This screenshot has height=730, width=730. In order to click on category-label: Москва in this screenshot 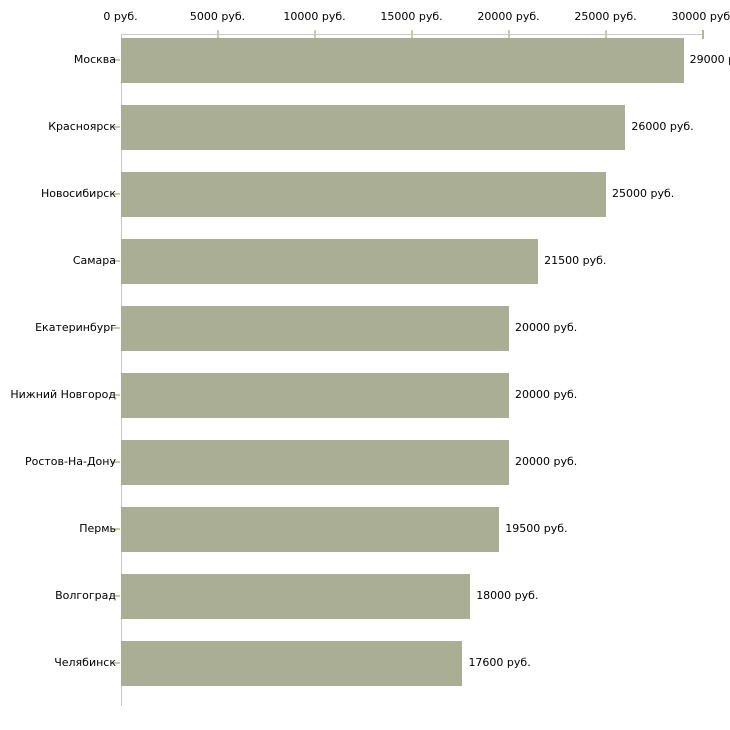, I will do `click(94, 59)`.